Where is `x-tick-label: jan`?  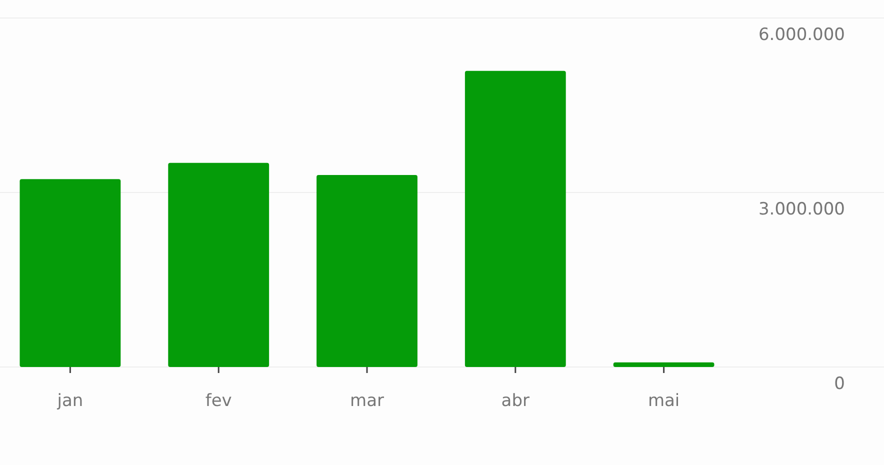
x-tick-label: jan is located at coordinates (70, 401).